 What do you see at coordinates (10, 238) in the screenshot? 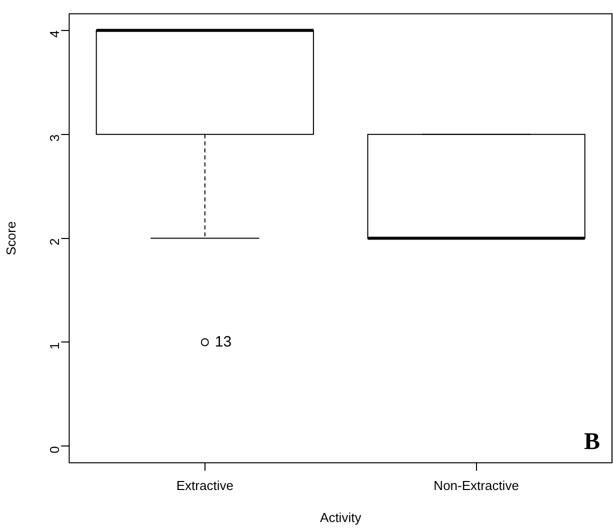
I see `y-axis-title: Score` at bounding box center [10, 238].